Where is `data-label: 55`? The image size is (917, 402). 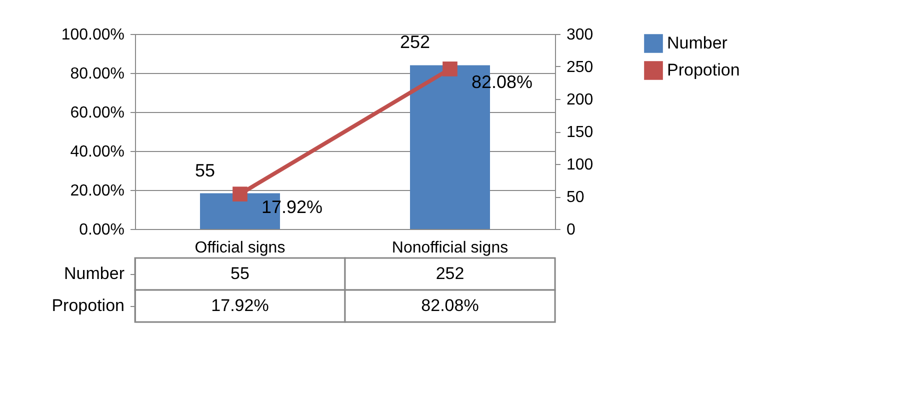 data-label: 55 is located at coordinates (240, 273).